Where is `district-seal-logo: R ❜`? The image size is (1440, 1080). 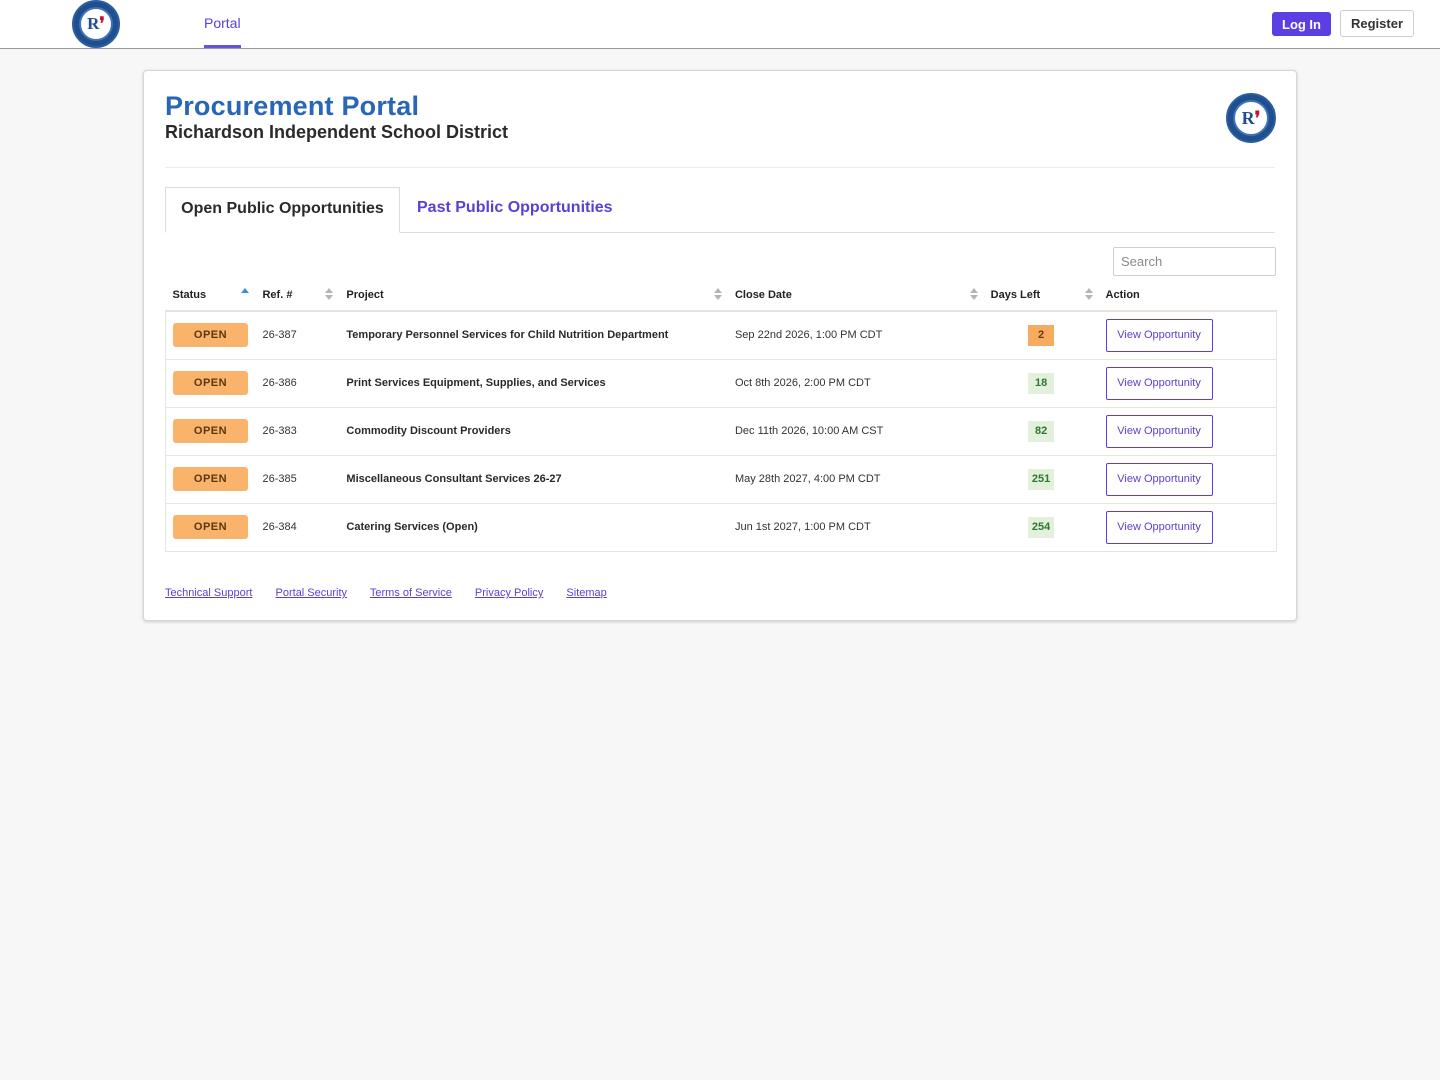 district-seal-logo: R ❜ is located at coordinates (96, 24).